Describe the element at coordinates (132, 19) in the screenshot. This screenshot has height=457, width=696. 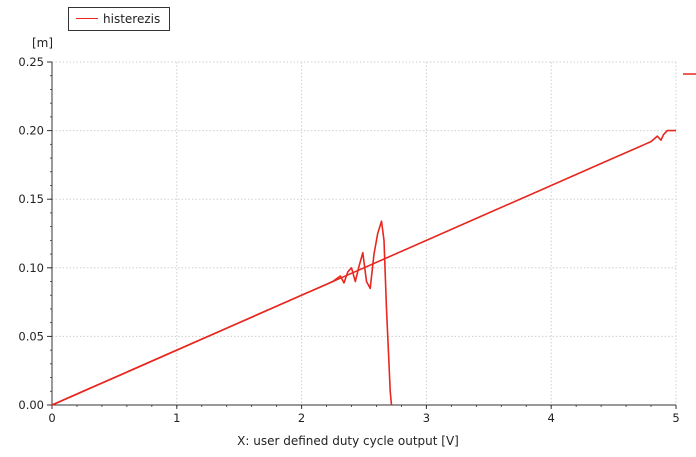
I see `legend-label: histerezis` at that location.